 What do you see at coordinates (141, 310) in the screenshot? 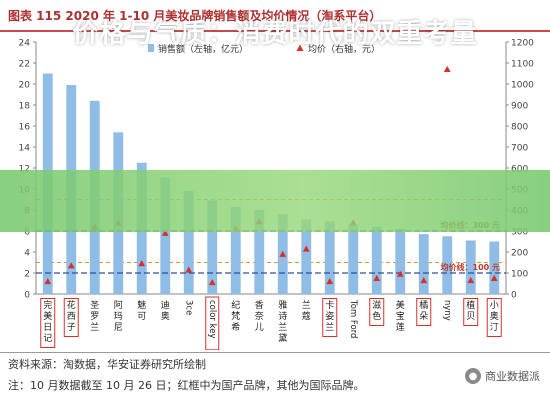
I see `category-label: 魅可` at bounding box center [141, 310].